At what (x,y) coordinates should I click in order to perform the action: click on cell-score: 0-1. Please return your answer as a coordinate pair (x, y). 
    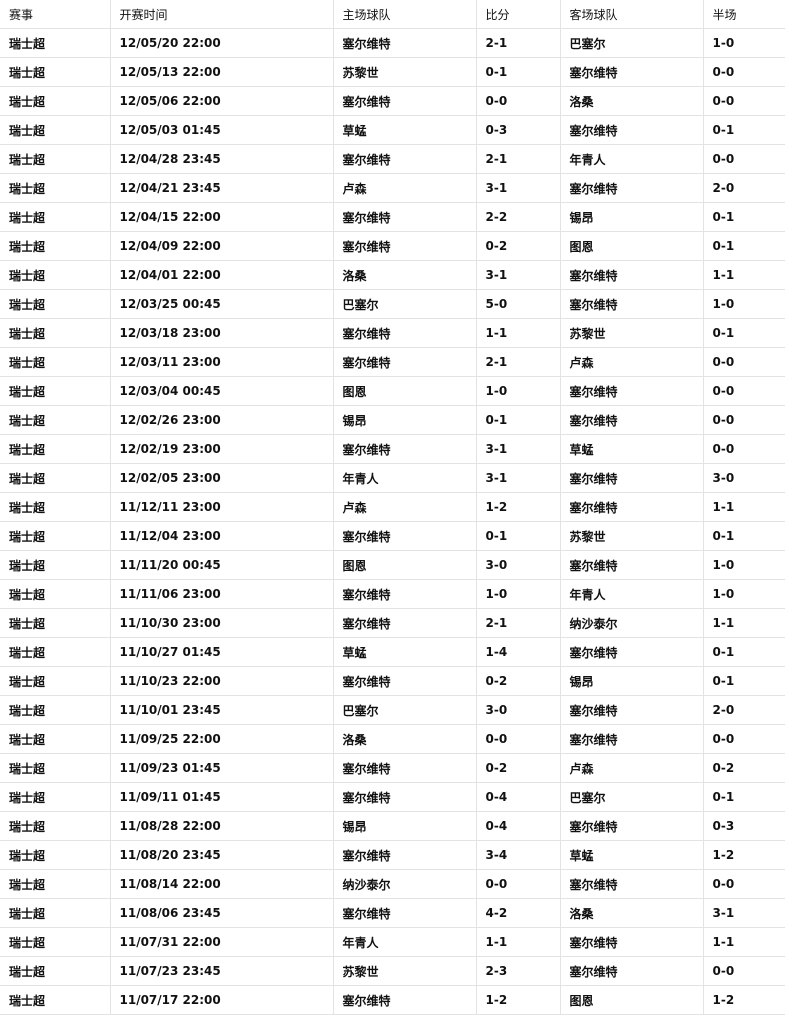
    Looking at the image, I should click on (518, 72).